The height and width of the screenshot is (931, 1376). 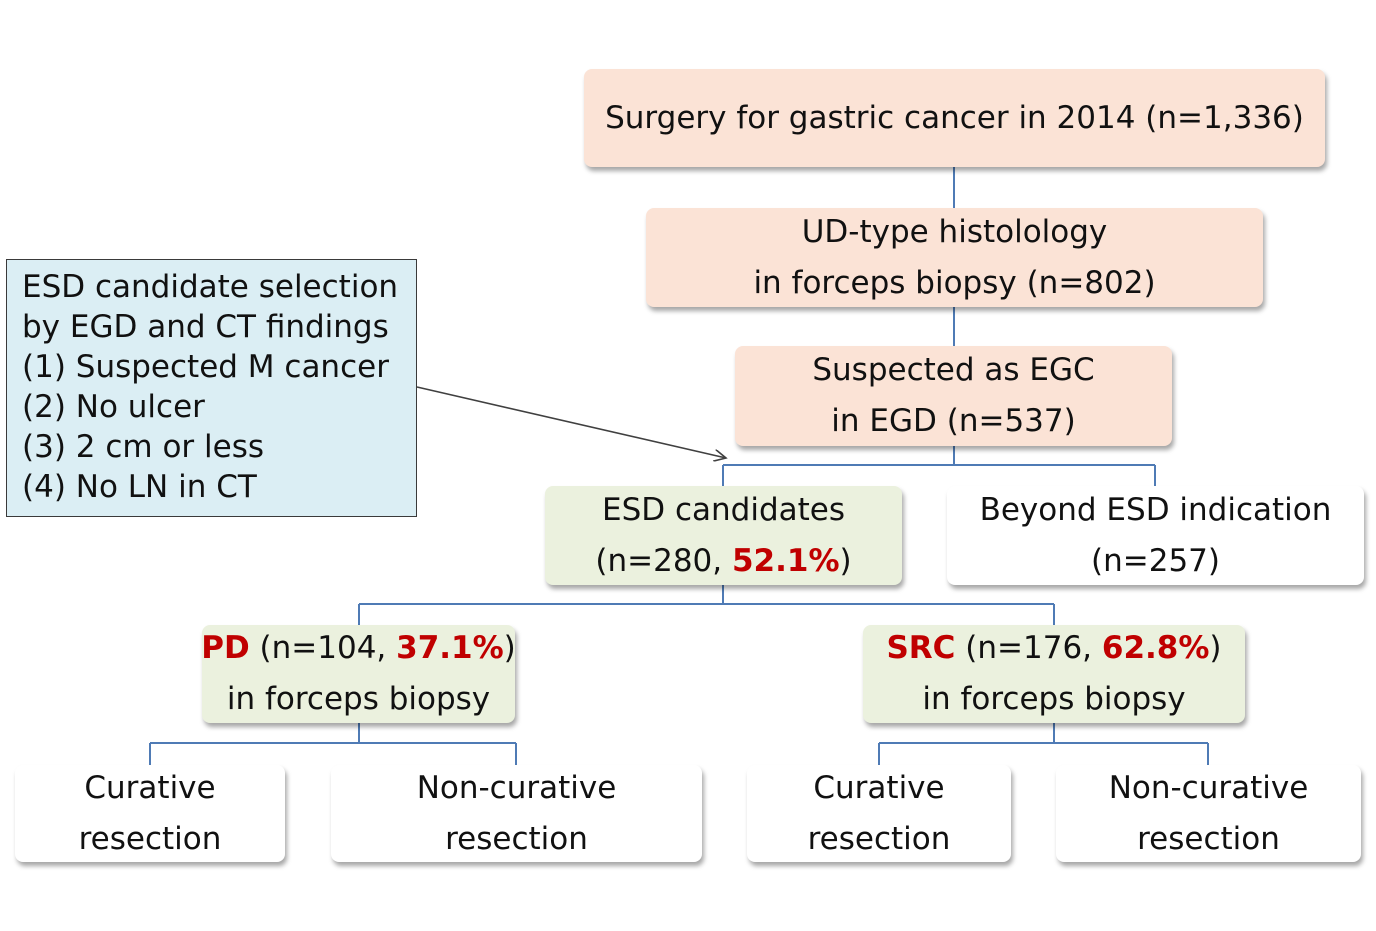 What do you see at coordinates (939, 466) in the screenshot?
I see `connector-egc-split` at bounding box center [939, 466].